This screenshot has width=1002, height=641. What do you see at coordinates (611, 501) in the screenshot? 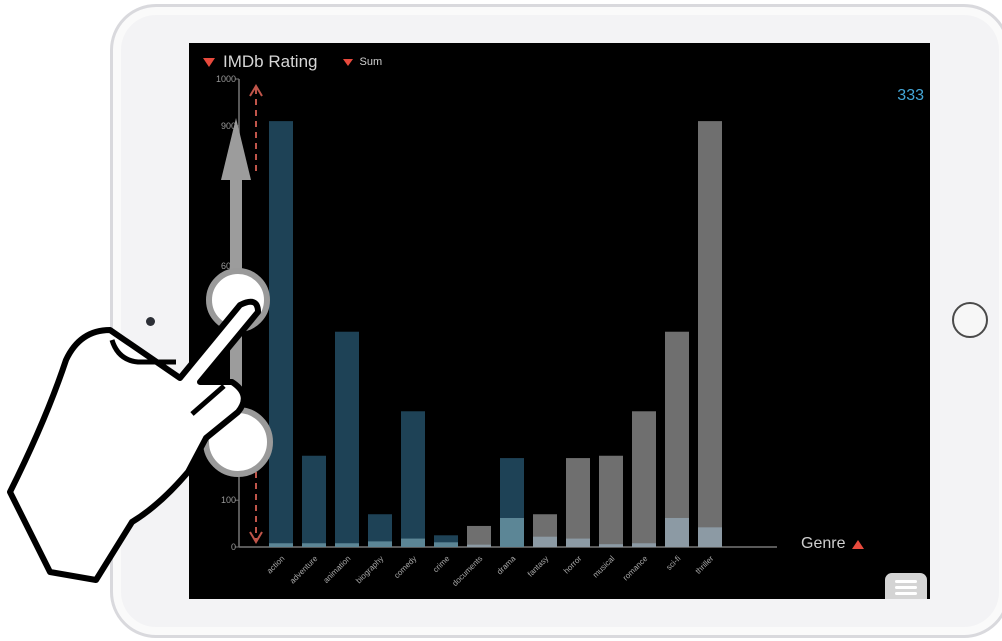
I see `bar-musical` at bounding box center [611, 501].